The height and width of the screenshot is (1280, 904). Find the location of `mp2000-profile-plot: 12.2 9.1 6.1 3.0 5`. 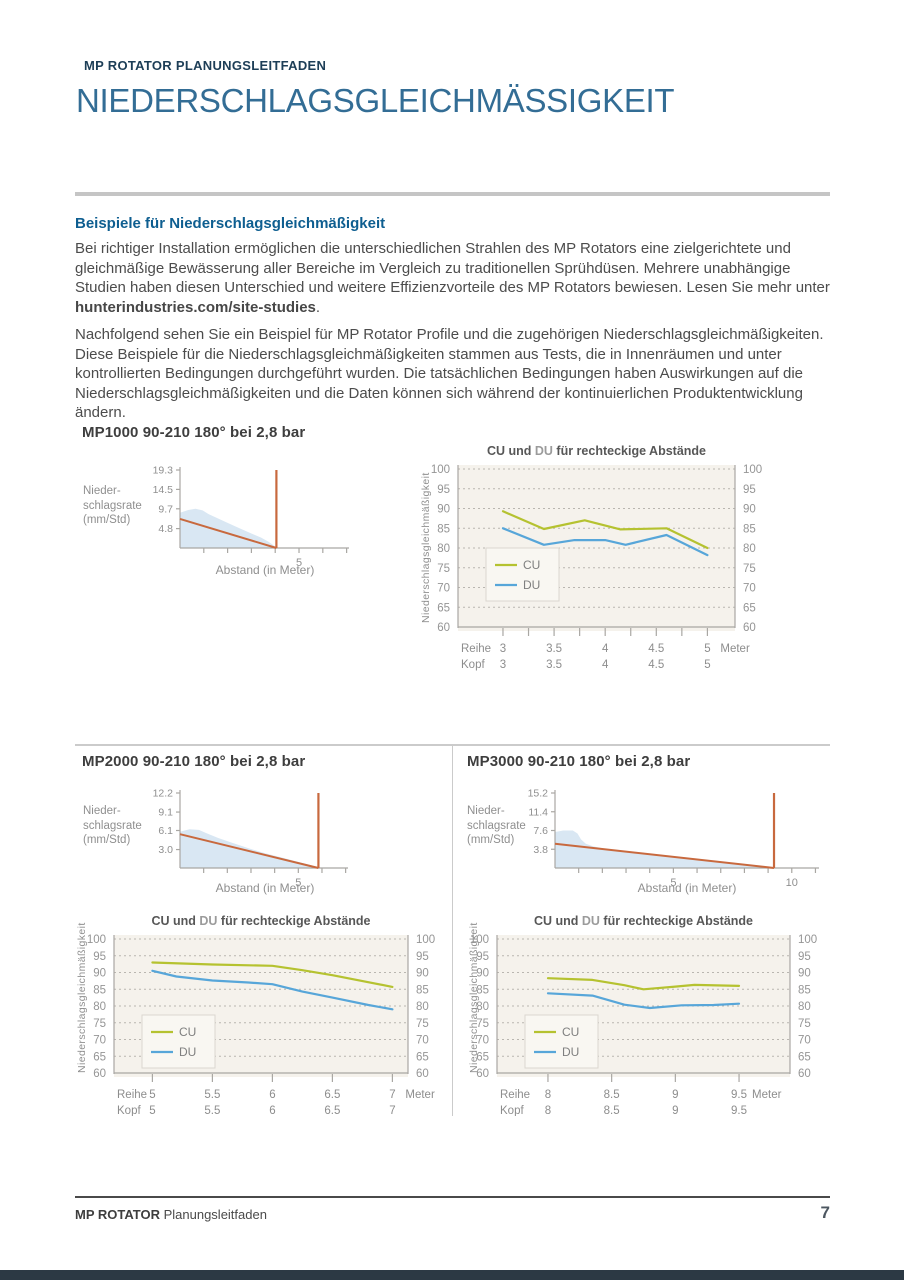

mp2000-profile-plot: 12.2 9.1 6.1 3.0 5 is located at coordinates (250, 838).